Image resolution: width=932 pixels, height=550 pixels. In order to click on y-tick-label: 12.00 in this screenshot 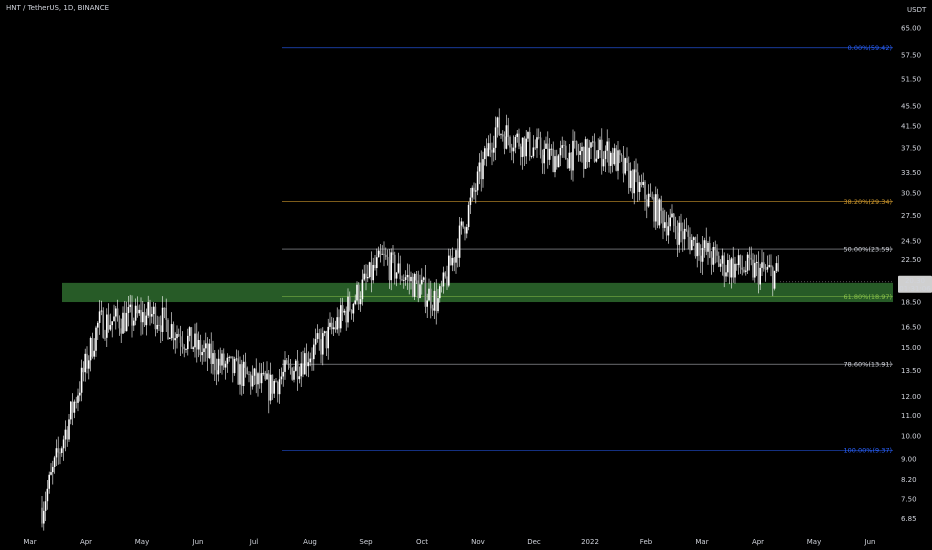, I will do `click(911, 397)`.